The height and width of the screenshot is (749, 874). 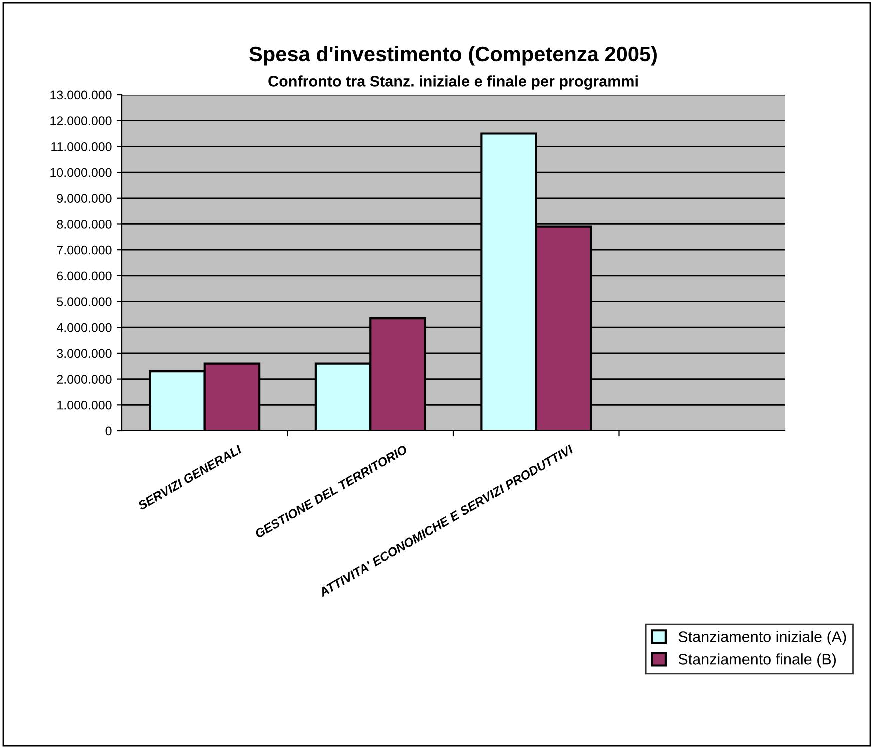 What do you see at coordinates (84, 224) in the screenshot?
I see `y-tick-label: 8.000.000` at bounding box center [84, 224].